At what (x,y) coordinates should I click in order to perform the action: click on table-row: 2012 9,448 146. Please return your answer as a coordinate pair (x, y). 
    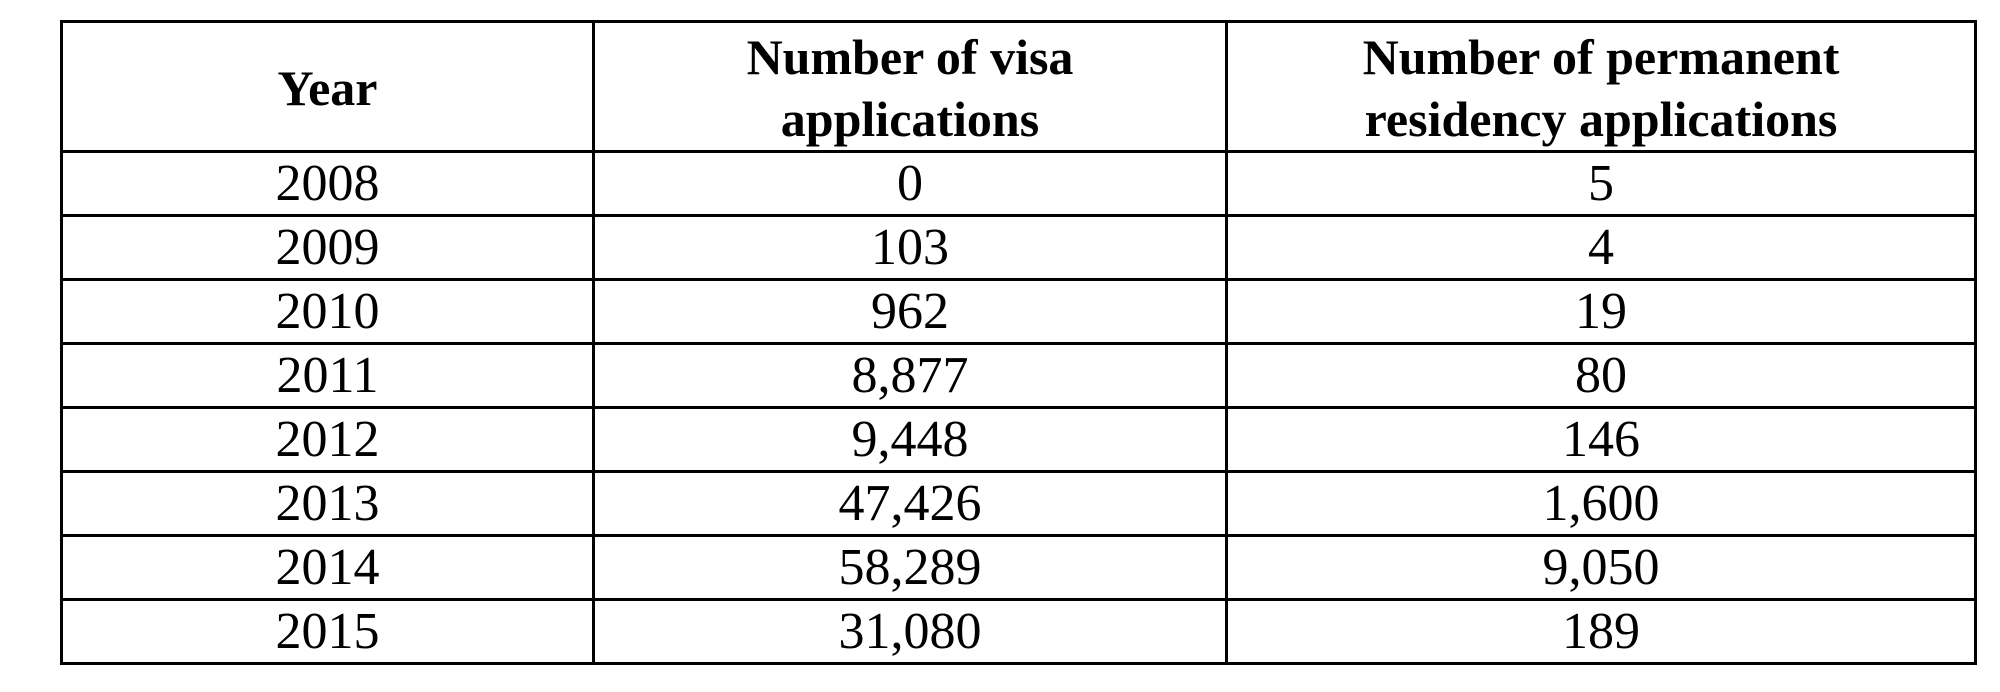
    Looking at the image, I should click on (1018, 439).